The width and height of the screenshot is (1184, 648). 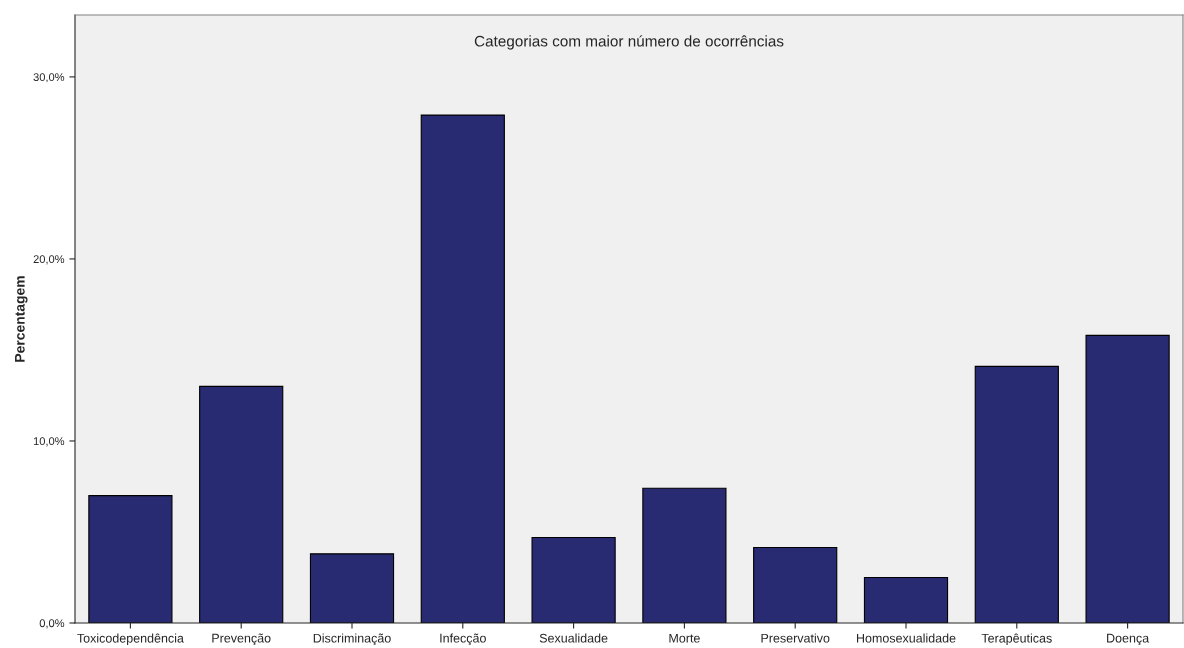 What do you see at coordinates (906, 638) in the screenshot?
I see `x-tick-label: Homosexualidade` at bounding box center [906, 638].